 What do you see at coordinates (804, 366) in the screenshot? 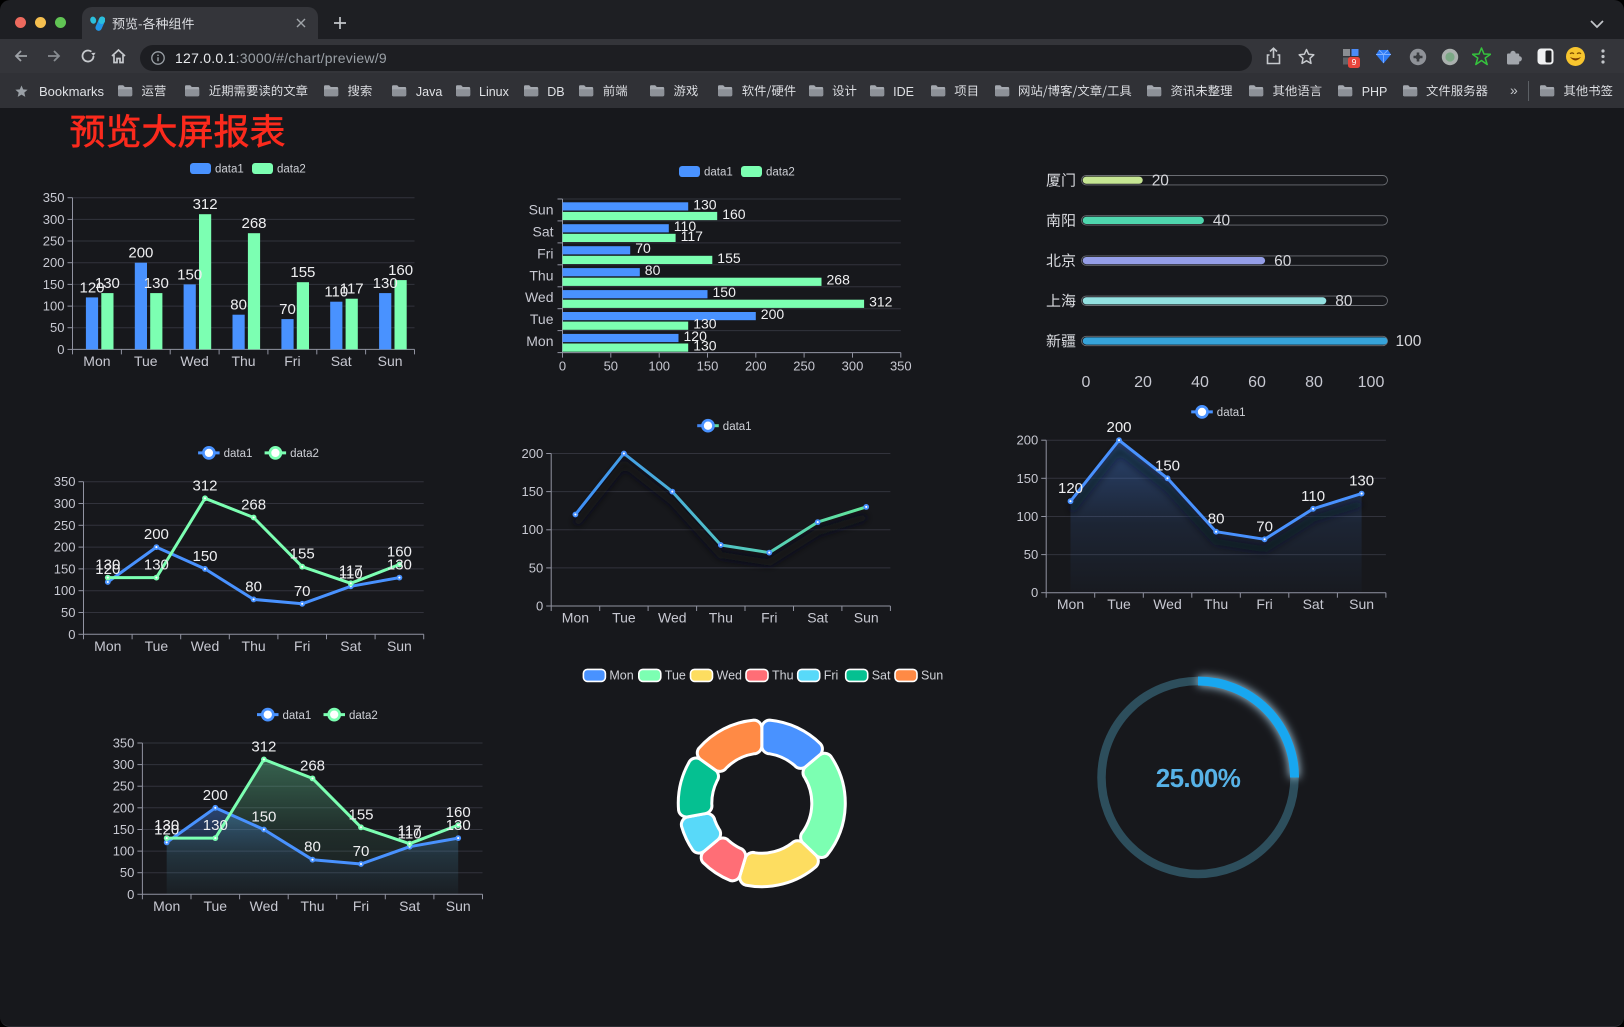
I see `svg-text: 250` at bounding box center [804, 366].